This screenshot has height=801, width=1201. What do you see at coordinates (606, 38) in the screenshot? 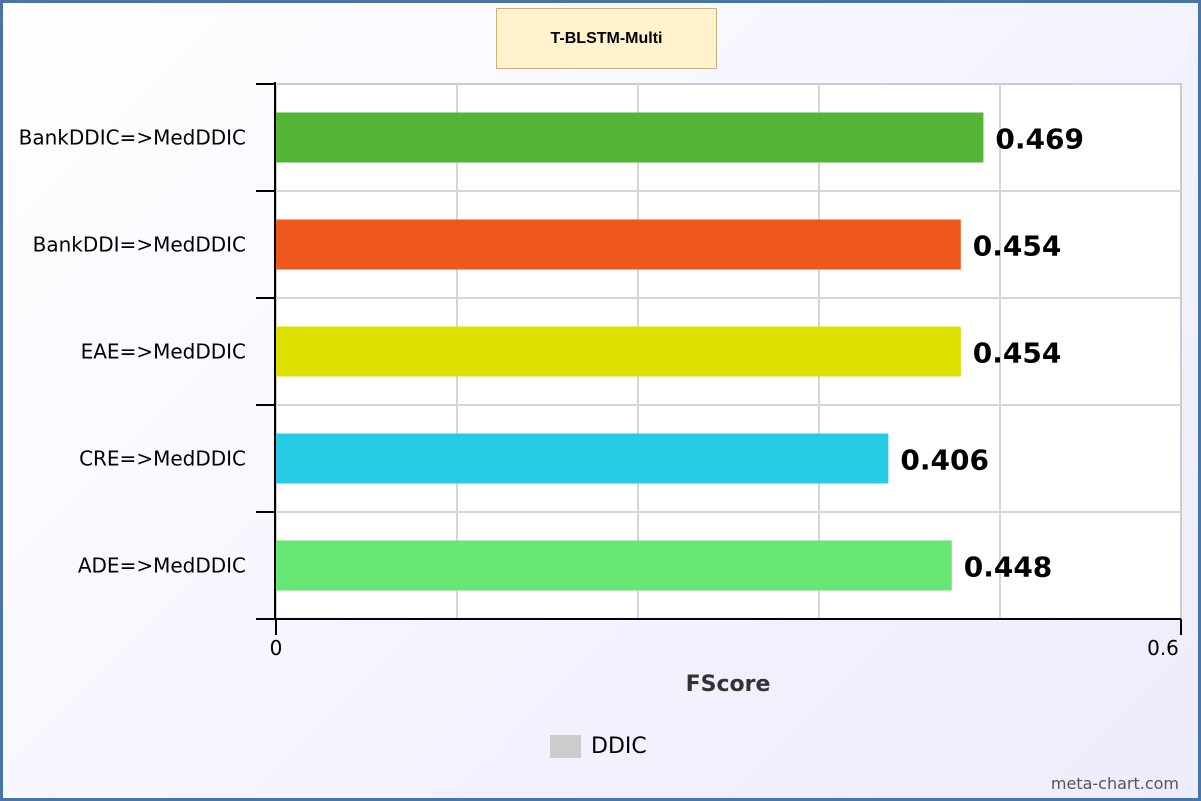
I see `chart-title: T-BLSTM-Multi` at bounding box center [606, 38].